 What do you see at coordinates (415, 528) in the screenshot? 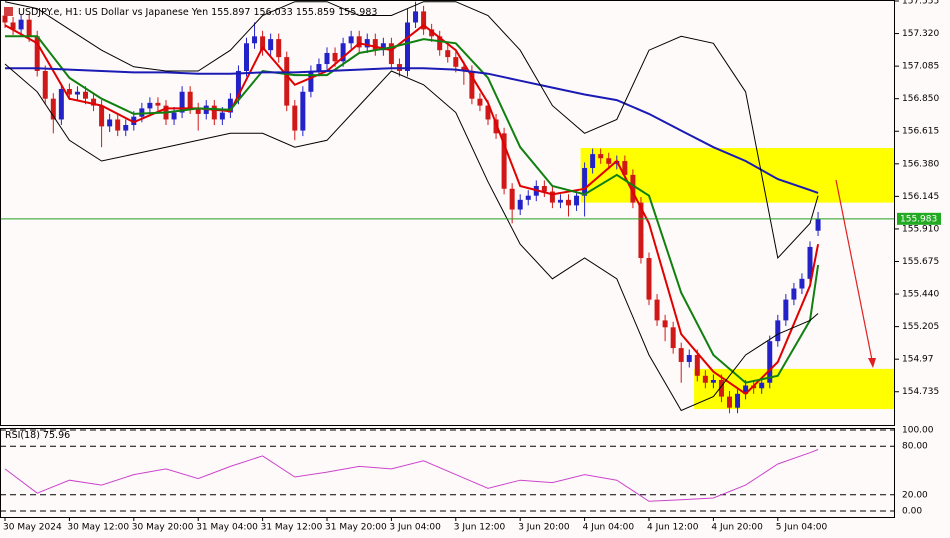
I see `x-tick-label: 3 Jun 04:00` at bounding box center [415, 528].